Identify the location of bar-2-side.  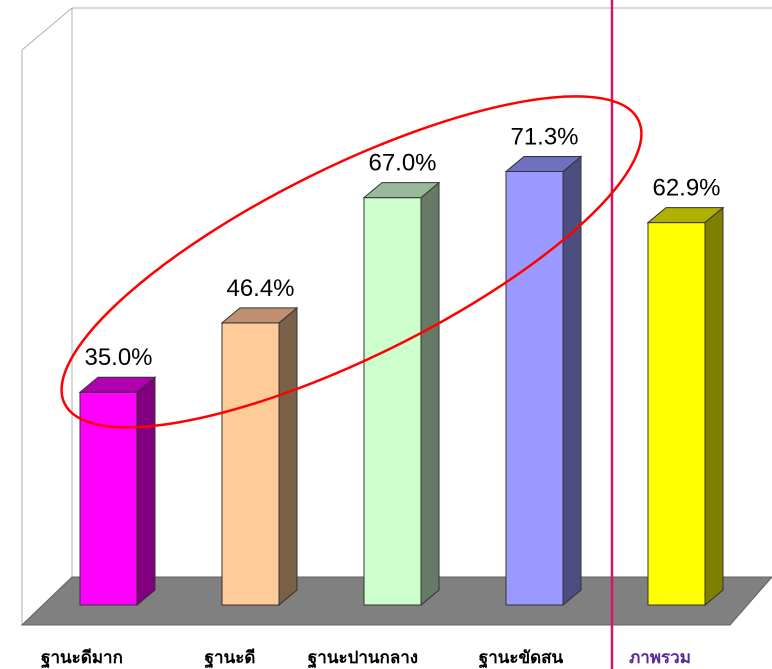
(288, 456).